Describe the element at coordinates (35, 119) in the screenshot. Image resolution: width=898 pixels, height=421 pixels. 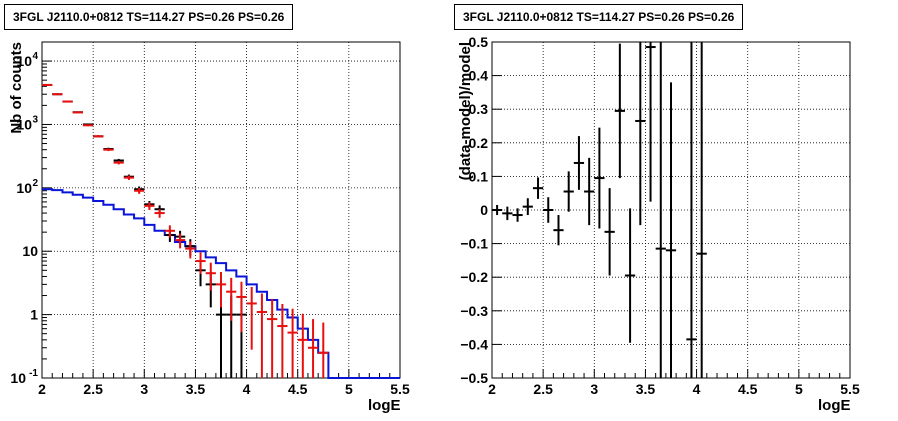
I see `left-y-tick-exponent: 3` at that location.